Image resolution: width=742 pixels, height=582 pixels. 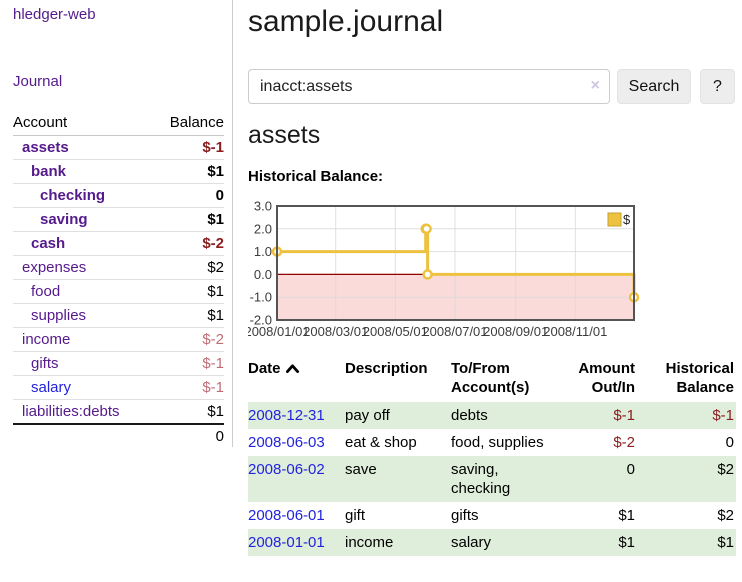 I want to click on register-row: 2008-06-02 save saving, checking 0 $2, so click(x=492, y=479).